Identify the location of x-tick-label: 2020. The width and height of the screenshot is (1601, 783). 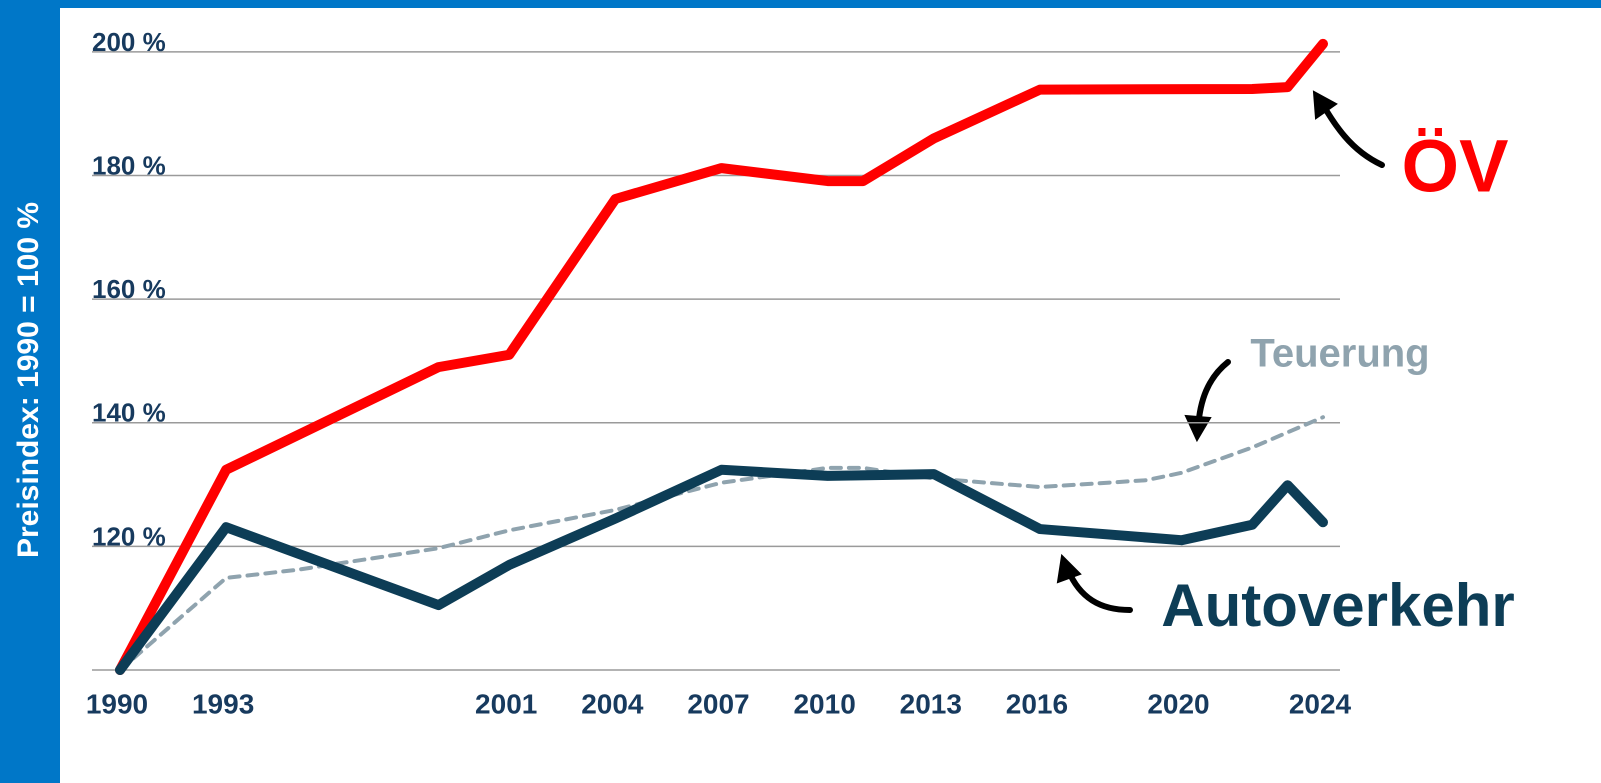
(1178, 703).